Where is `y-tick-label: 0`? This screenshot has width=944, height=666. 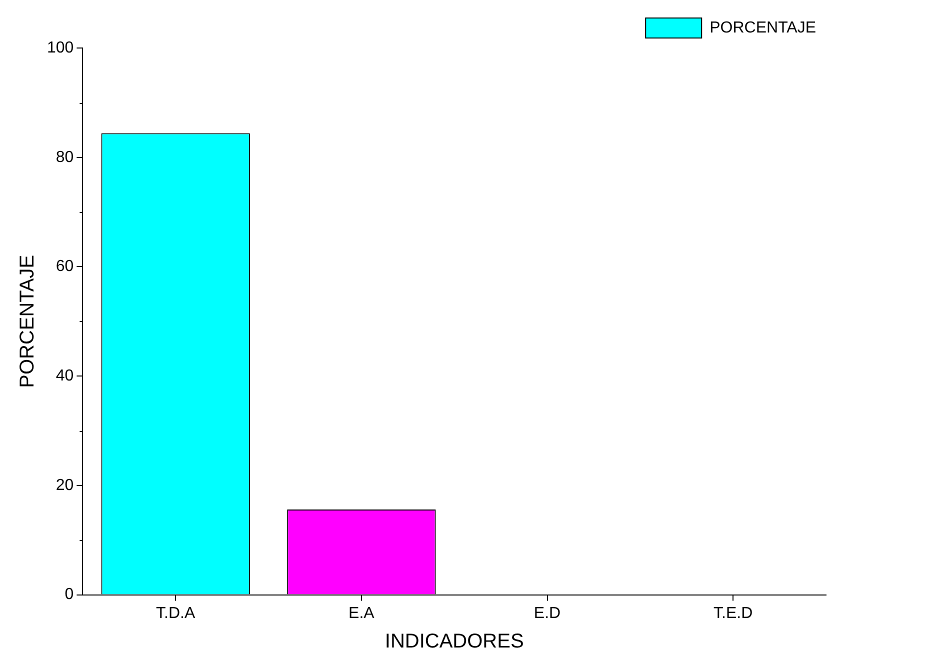 y-tick-label: 0 is located at coordinates (69, 595).